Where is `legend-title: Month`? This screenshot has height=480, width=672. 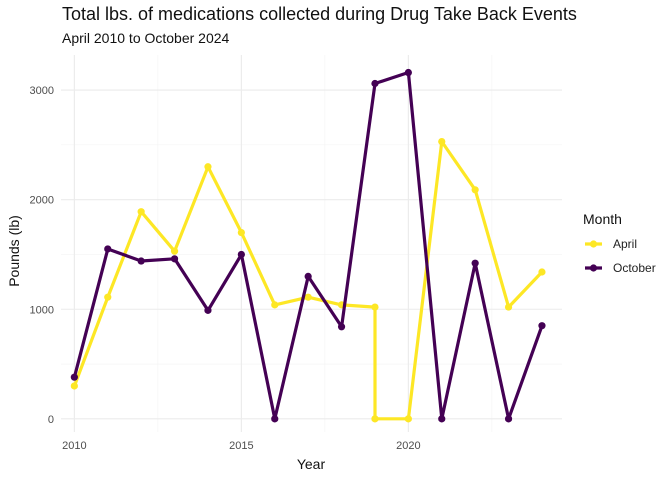
legend-title: Month is located at coordinates (602, 219).